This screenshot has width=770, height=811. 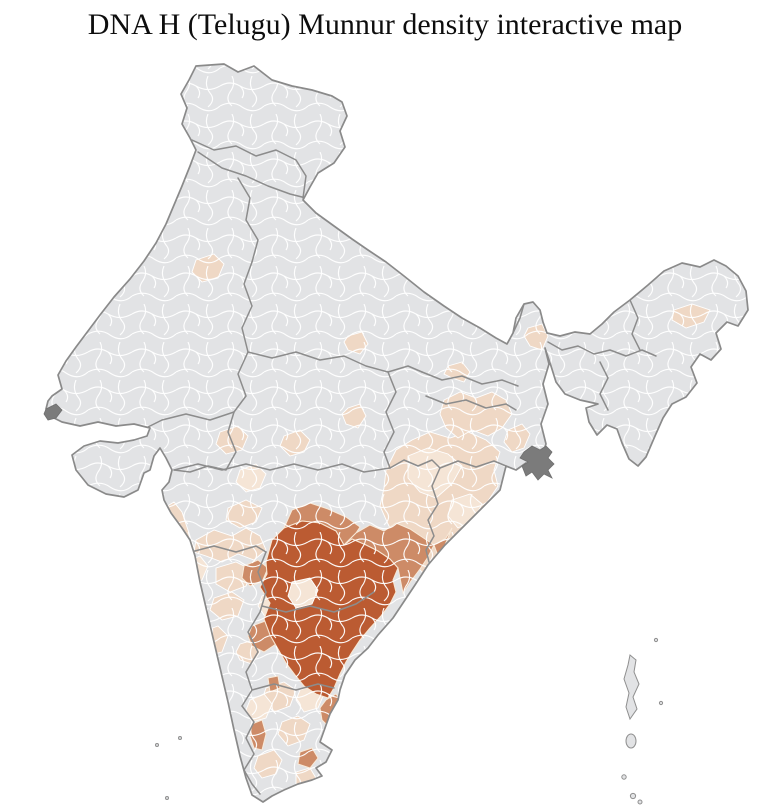 I want to click on lakshadweep-islands, so click(x=168, y=768).